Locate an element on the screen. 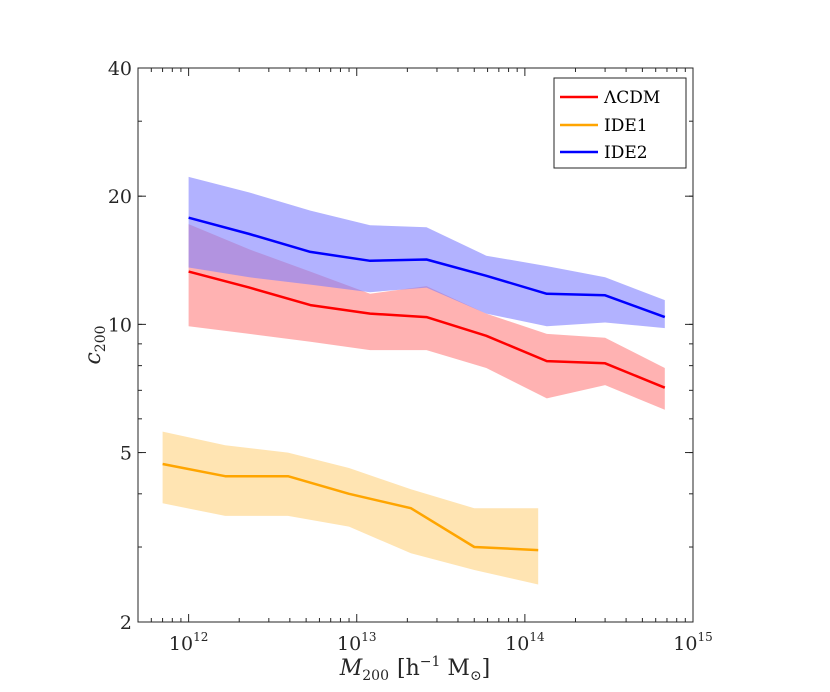 This screenshot has width=830, height=692. x-axis-label: M200 [h−1 M⊙] is located at coordinates (415, 669).